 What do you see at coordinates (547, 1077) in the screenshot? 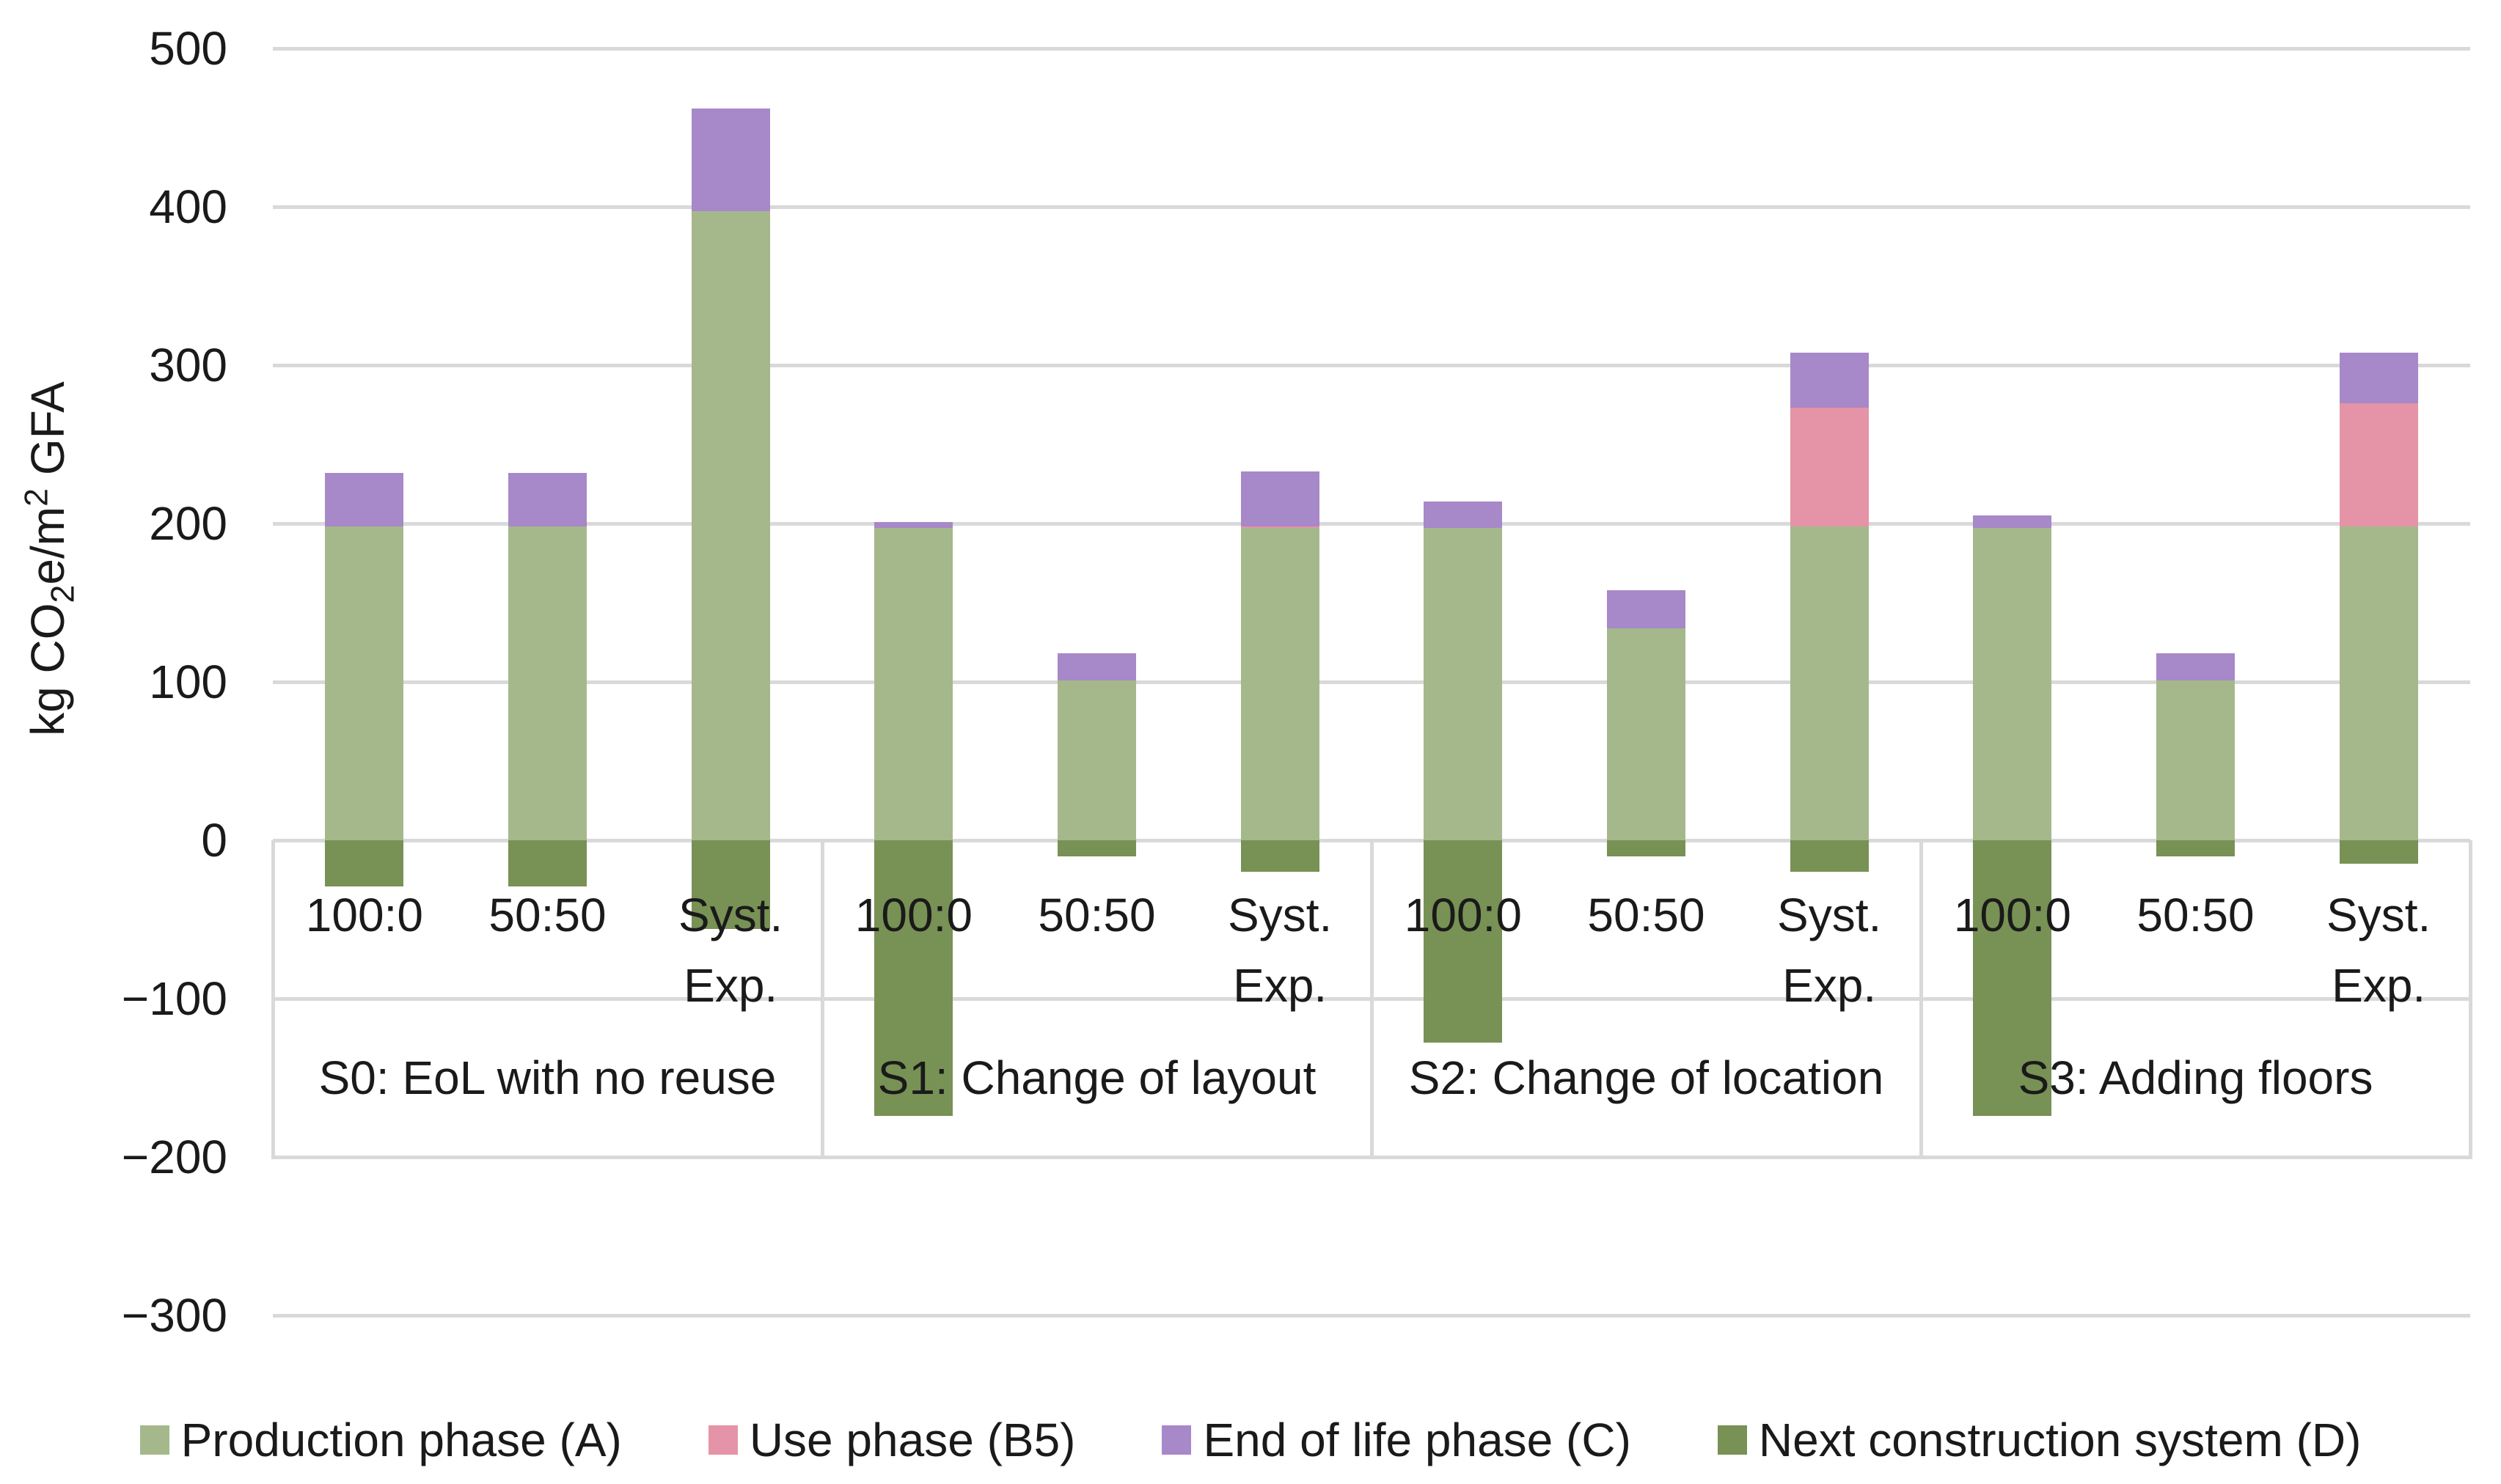
I see `group-label: S0: EoL with no reuse` at bounding box center [547, 1077].